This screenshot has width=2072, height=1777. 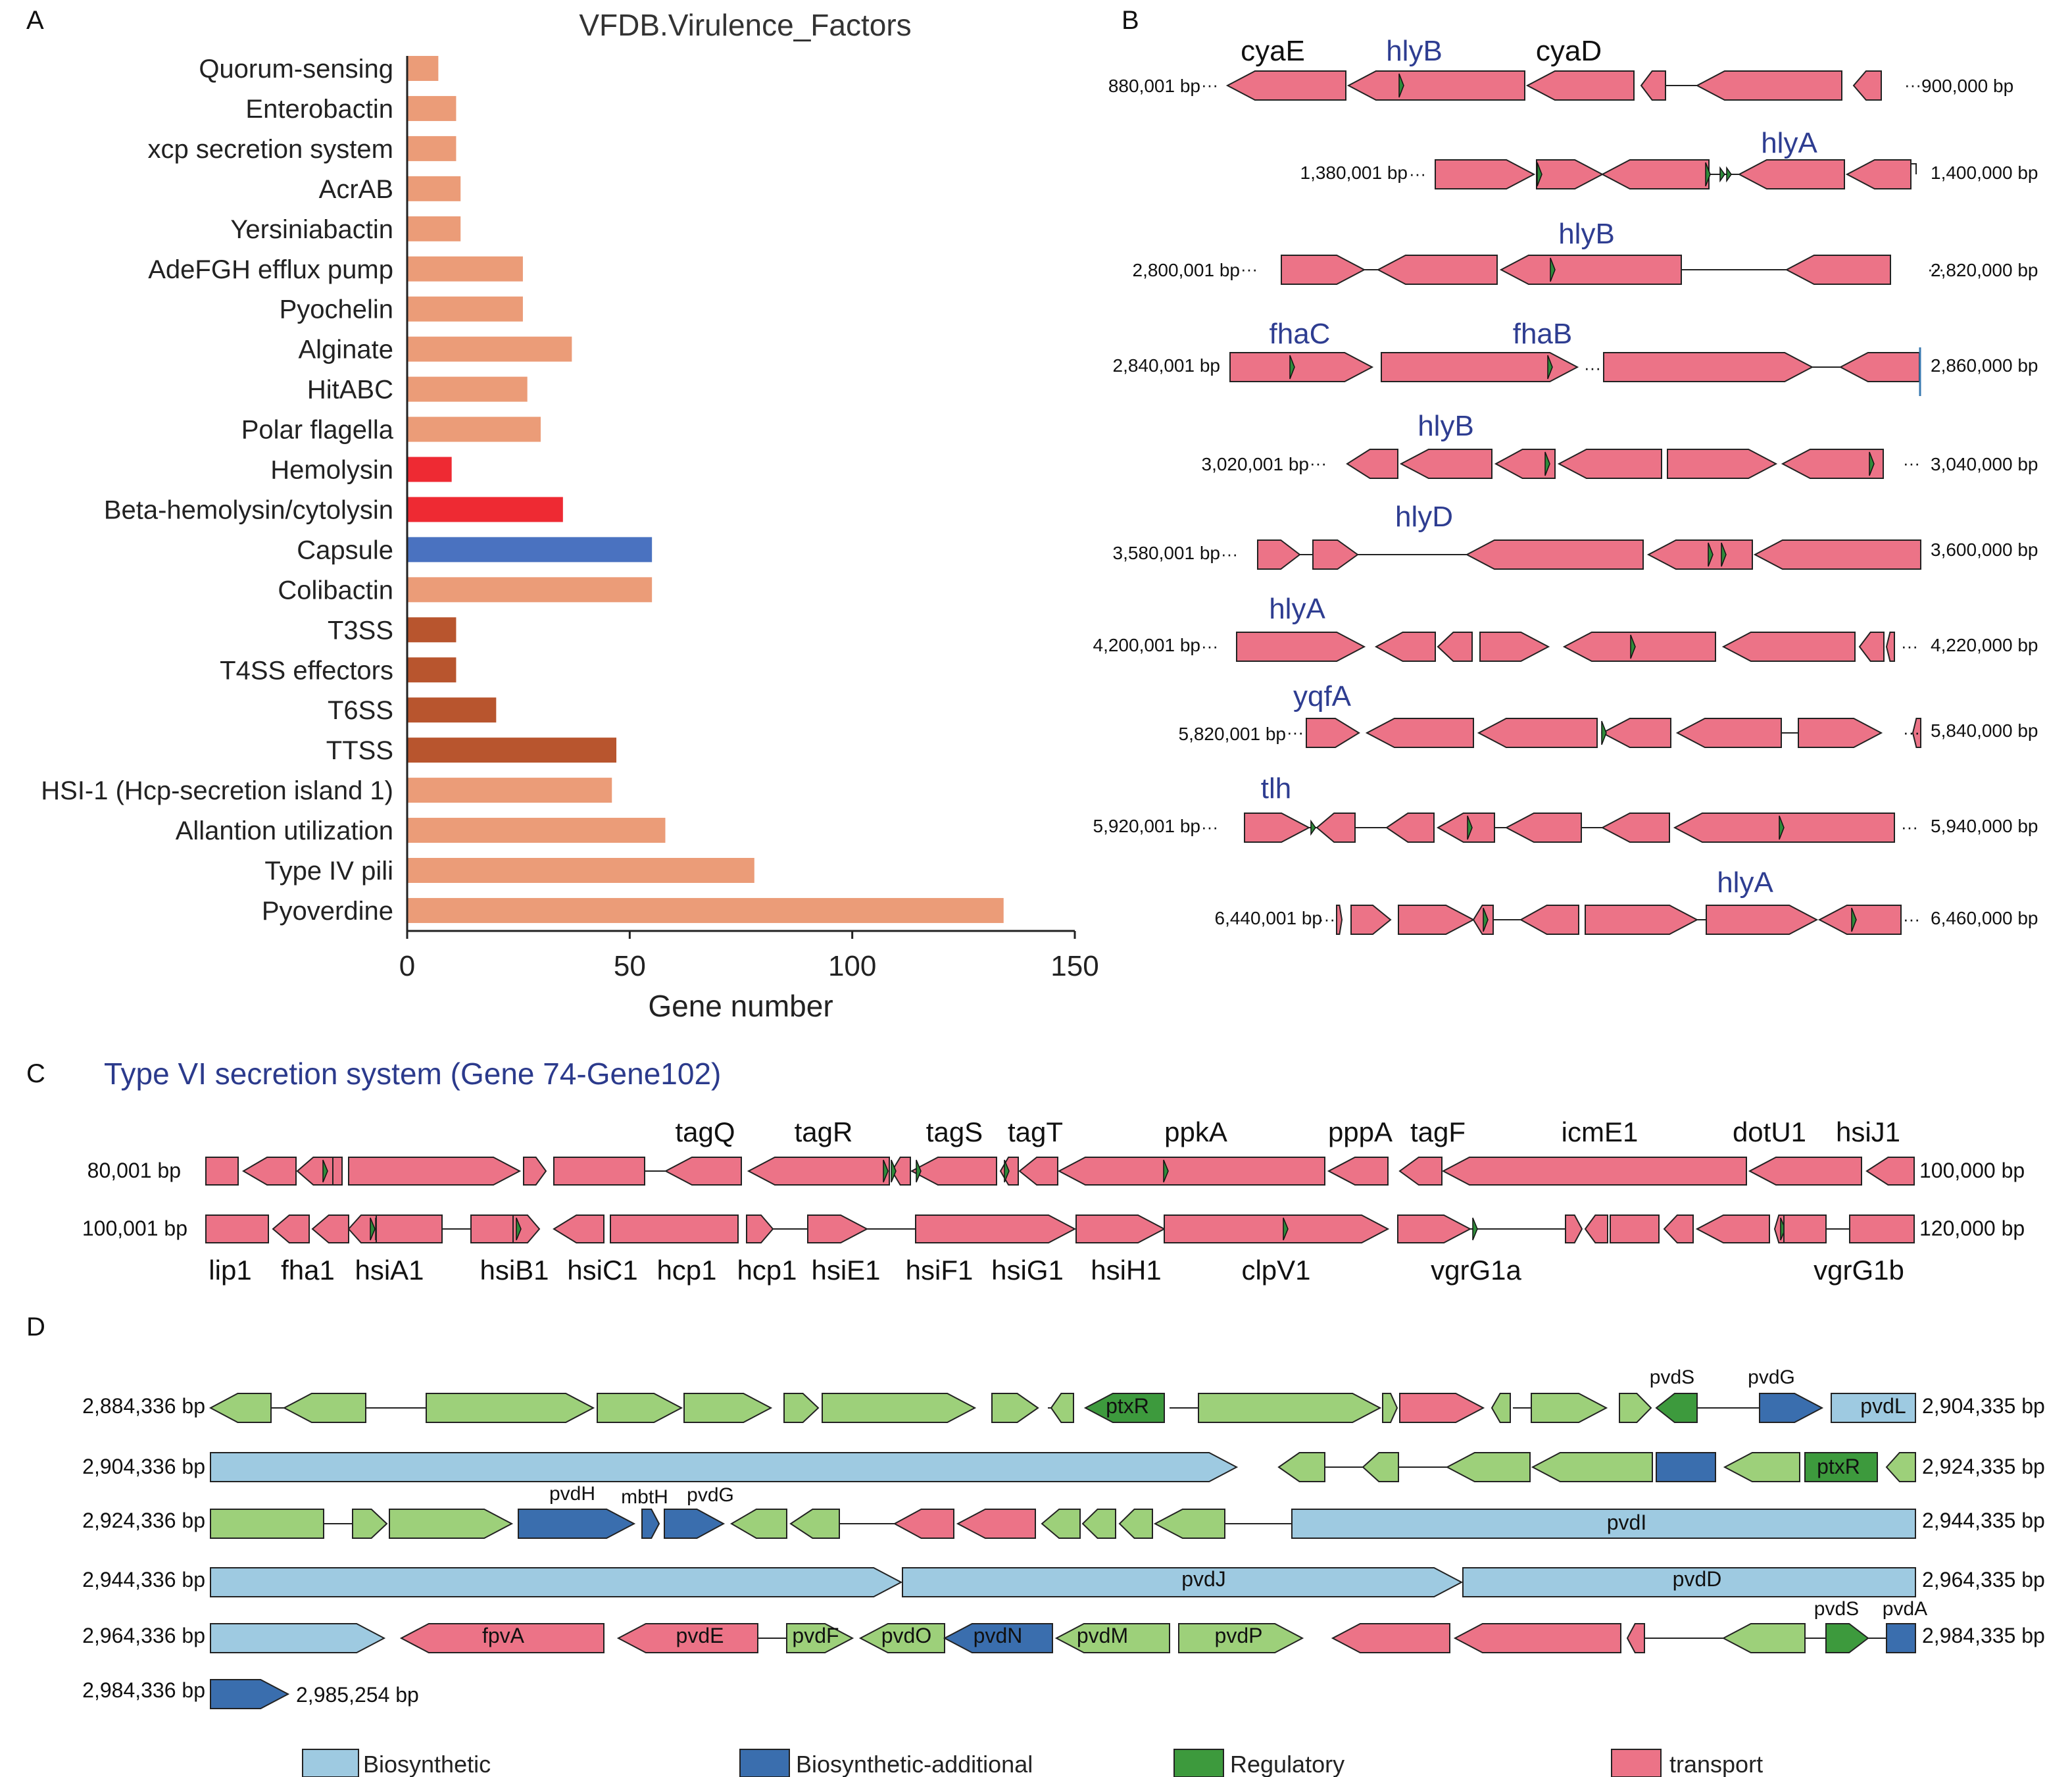 What do you see at coordinates (1789, 143) in the screenshot?
I see `gene-label-hlyA-1: hlyA` at bounding box center [1789, 143].